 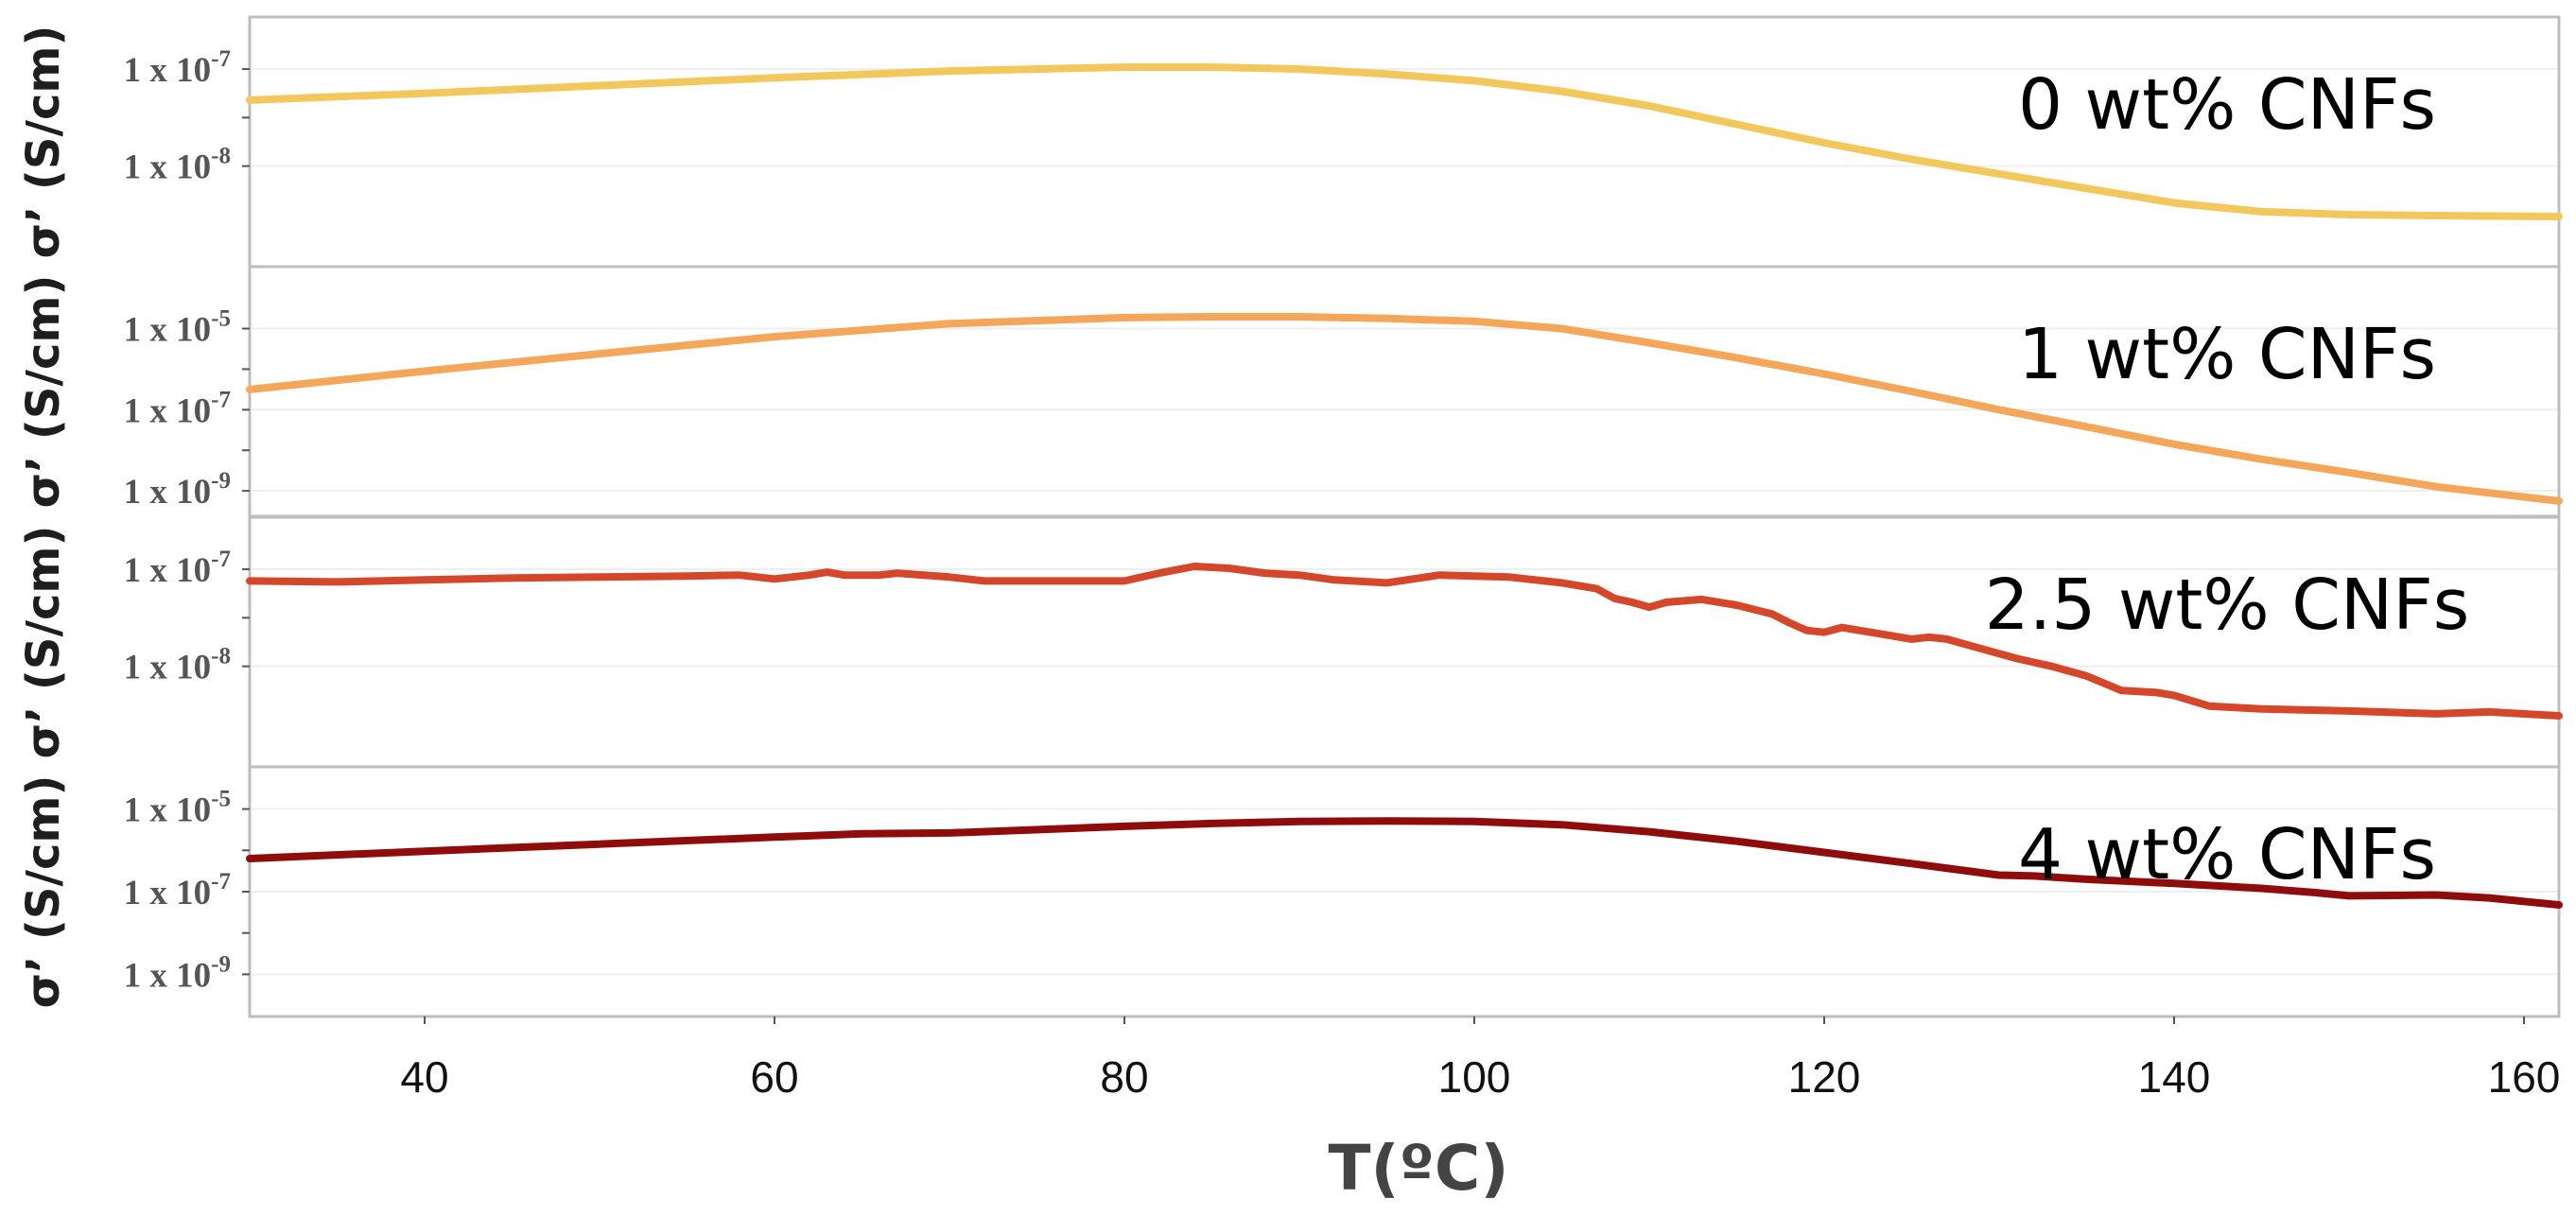 I want to click on x-tick-label: 140, so click(x=2174, y=1077).